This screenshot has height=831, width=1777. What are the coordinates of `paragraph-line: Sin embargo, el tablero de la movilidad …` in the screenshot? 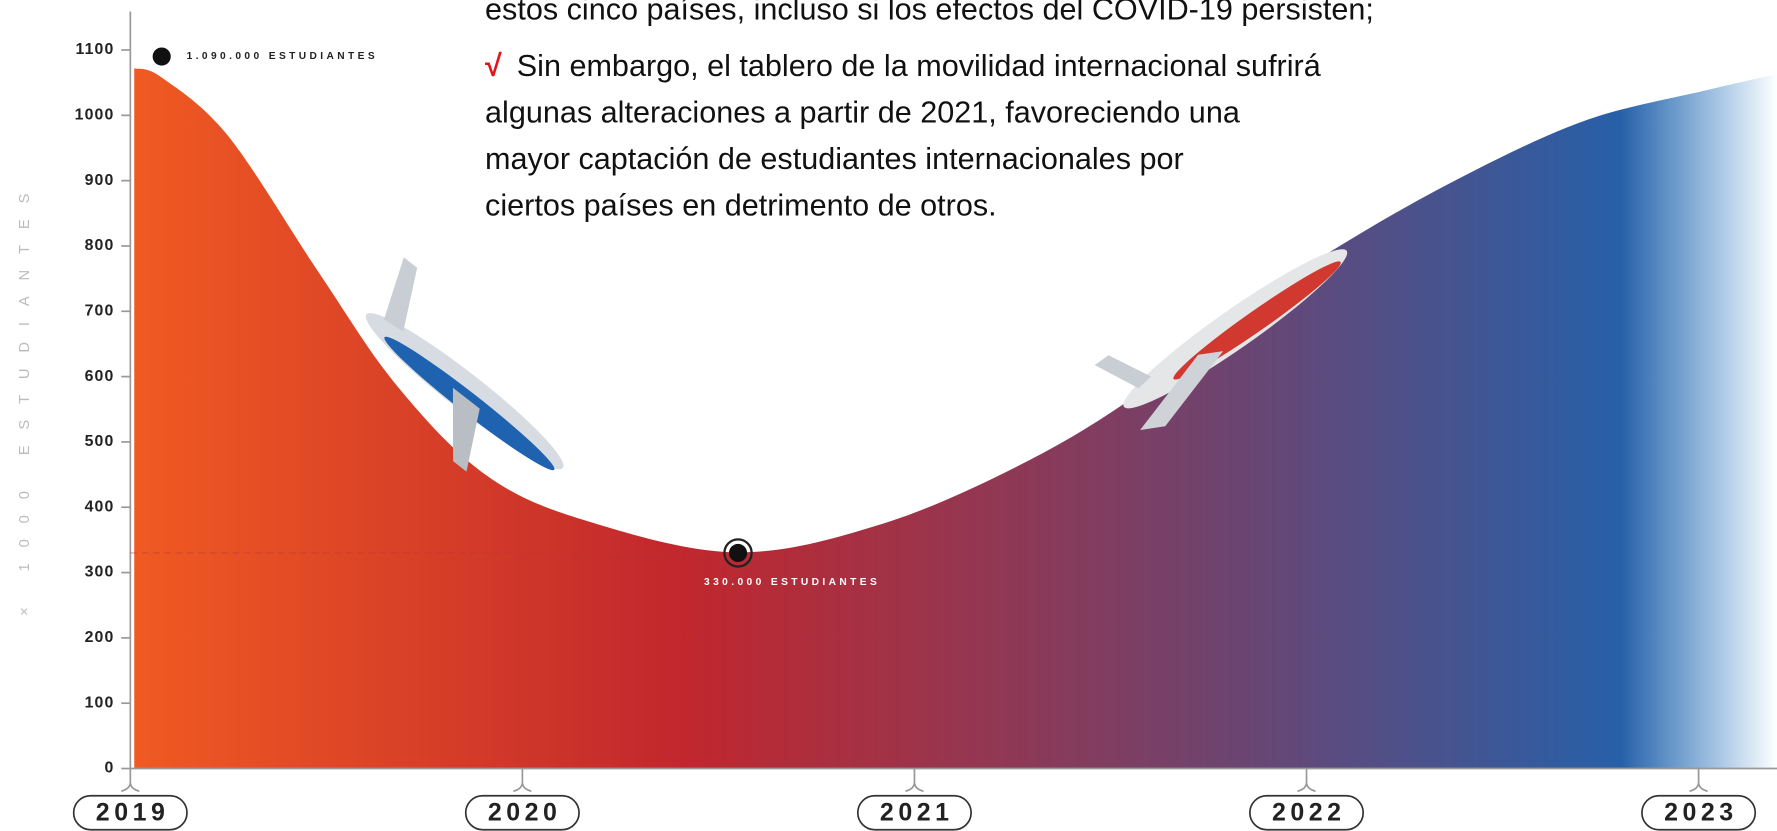 It's located at (919, 66).